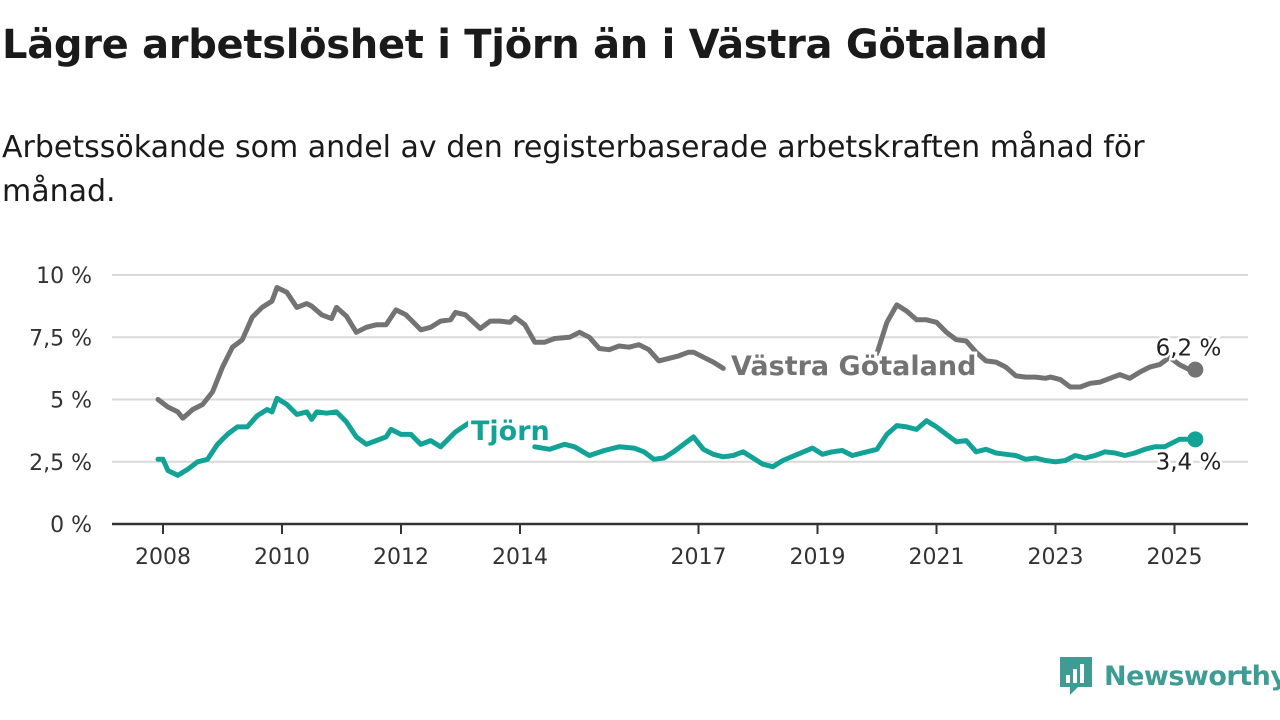 Image resolution: width=1280 pixels, height=720 pixels. What do you see at coordinates (1195, 439) in the screenshot?
I see `series-end-marker-local` at bounding box center [1195, 439].